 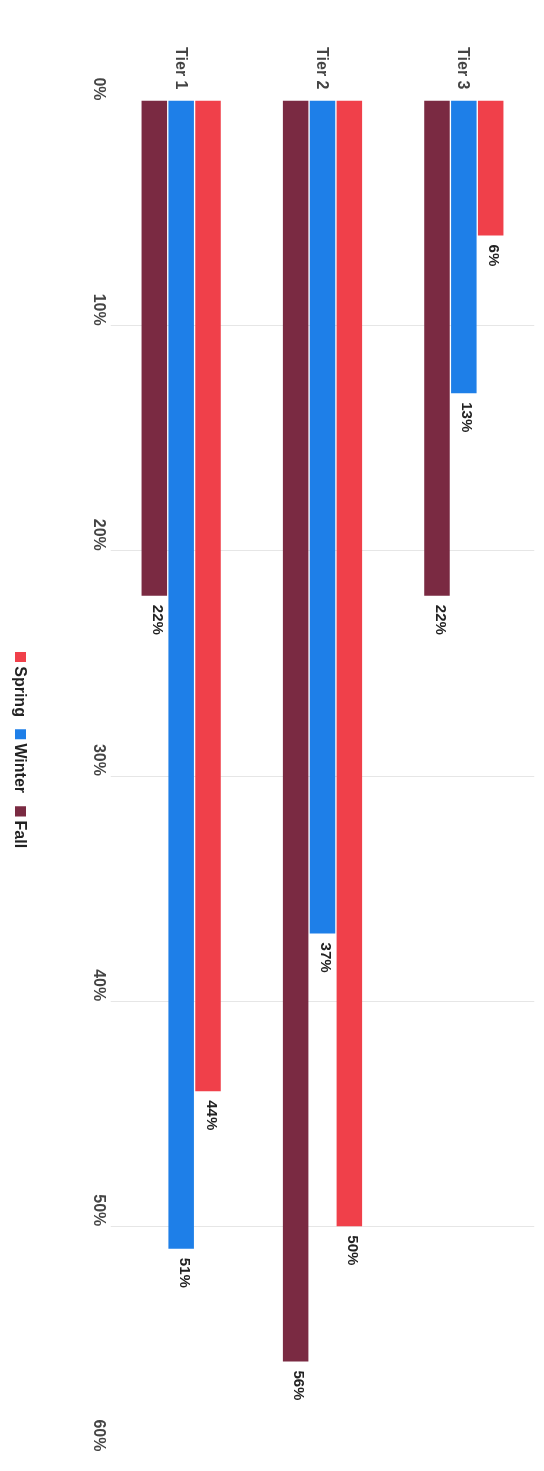 What do you see at coordinates (468, 417) in the screenshot?
I see `text: 13%` at bounding box center [468, 417].